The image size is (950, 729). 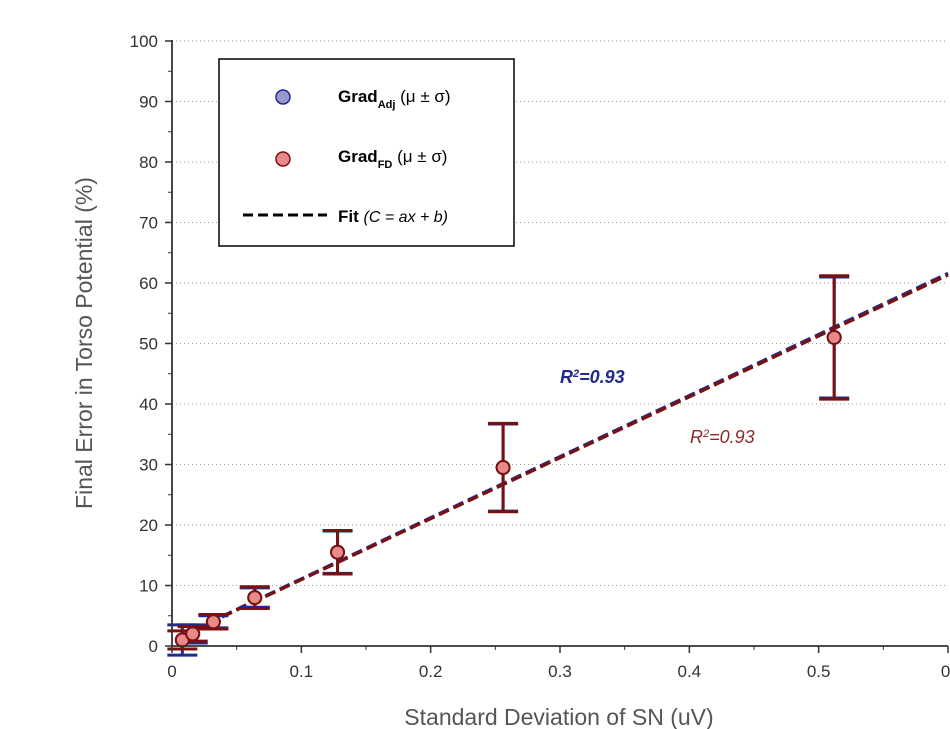 I want to click on x-tick-label: 0.2, so click(x=431, y=671).